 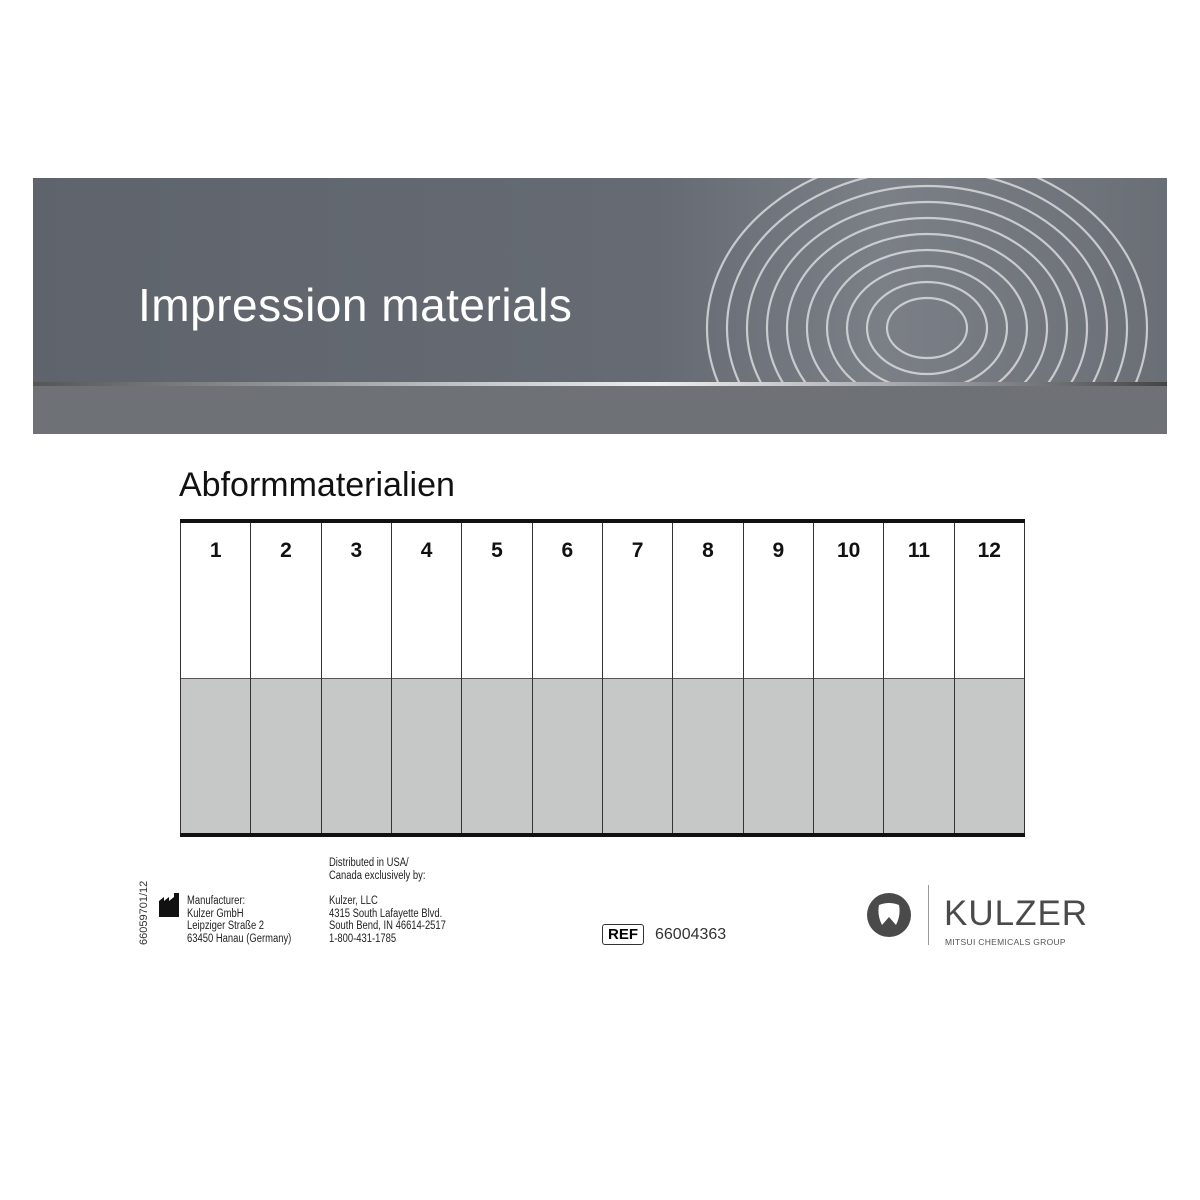 I want to click on column-number: 4, so click(x=426, y=600).